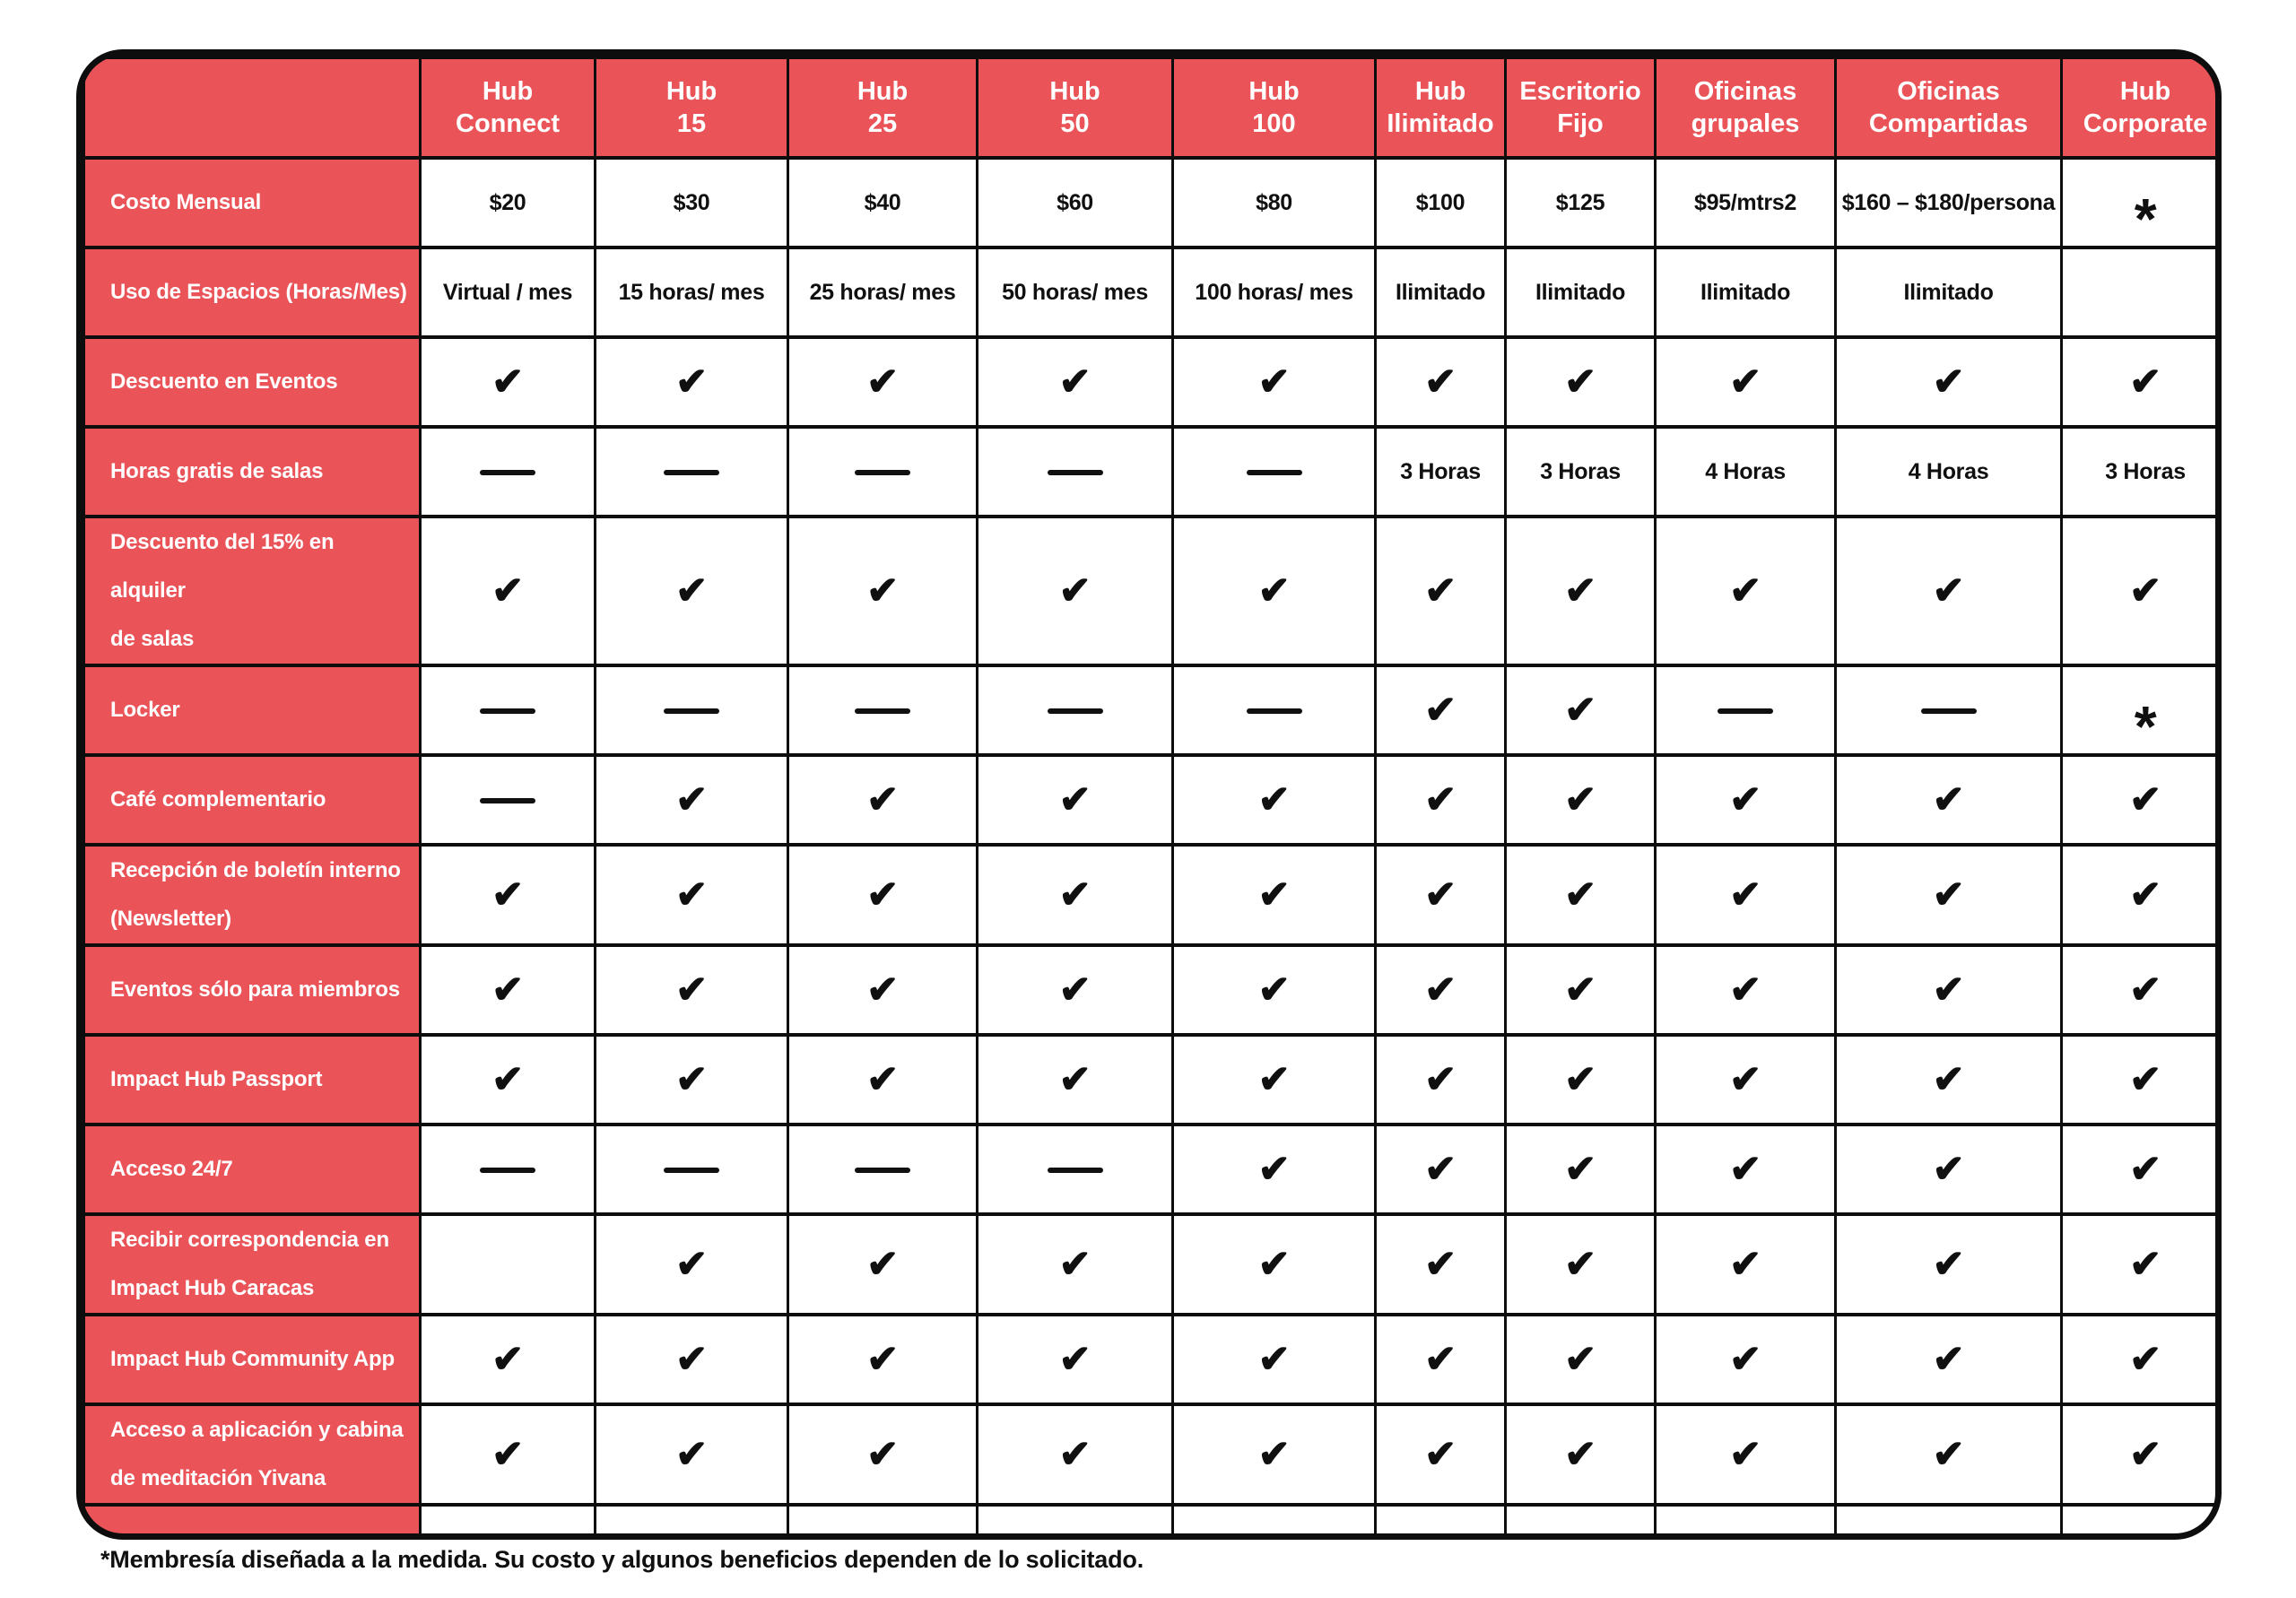 The width and height of the screenshot is (2296, 1598). What do you see at coordinates (1274, 108) in the screenshot?
I see `column-header: Hub 100` at bounding box center [1274, 108].